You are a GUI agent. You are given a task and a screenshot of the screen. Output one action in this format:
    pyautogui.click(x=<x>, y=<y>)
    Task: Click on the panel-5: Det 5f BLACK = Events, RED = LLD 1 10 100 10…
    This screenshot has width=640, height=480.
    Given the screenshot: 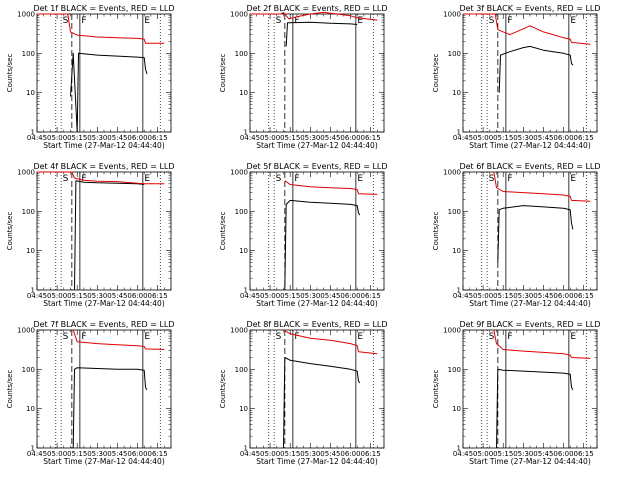 What is the action you would take?
    pyautogui.click(x=303, y=235)
    